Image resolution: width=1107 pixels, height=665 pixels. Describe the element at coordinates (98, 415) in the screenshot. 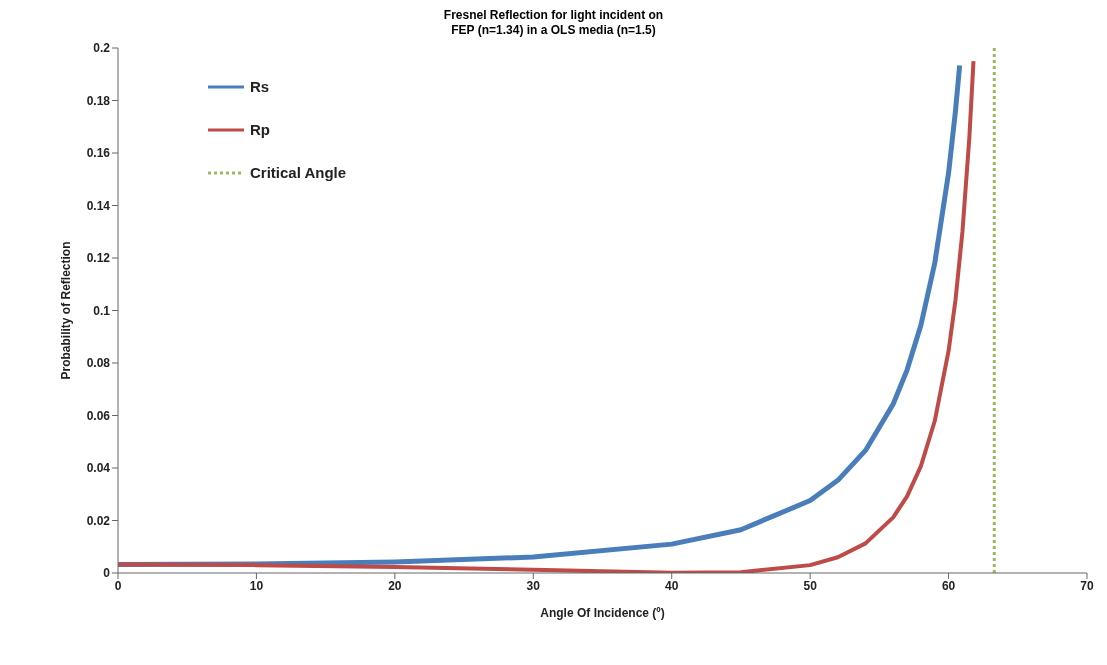

I see `y-tick-label: 0.06` at that location.